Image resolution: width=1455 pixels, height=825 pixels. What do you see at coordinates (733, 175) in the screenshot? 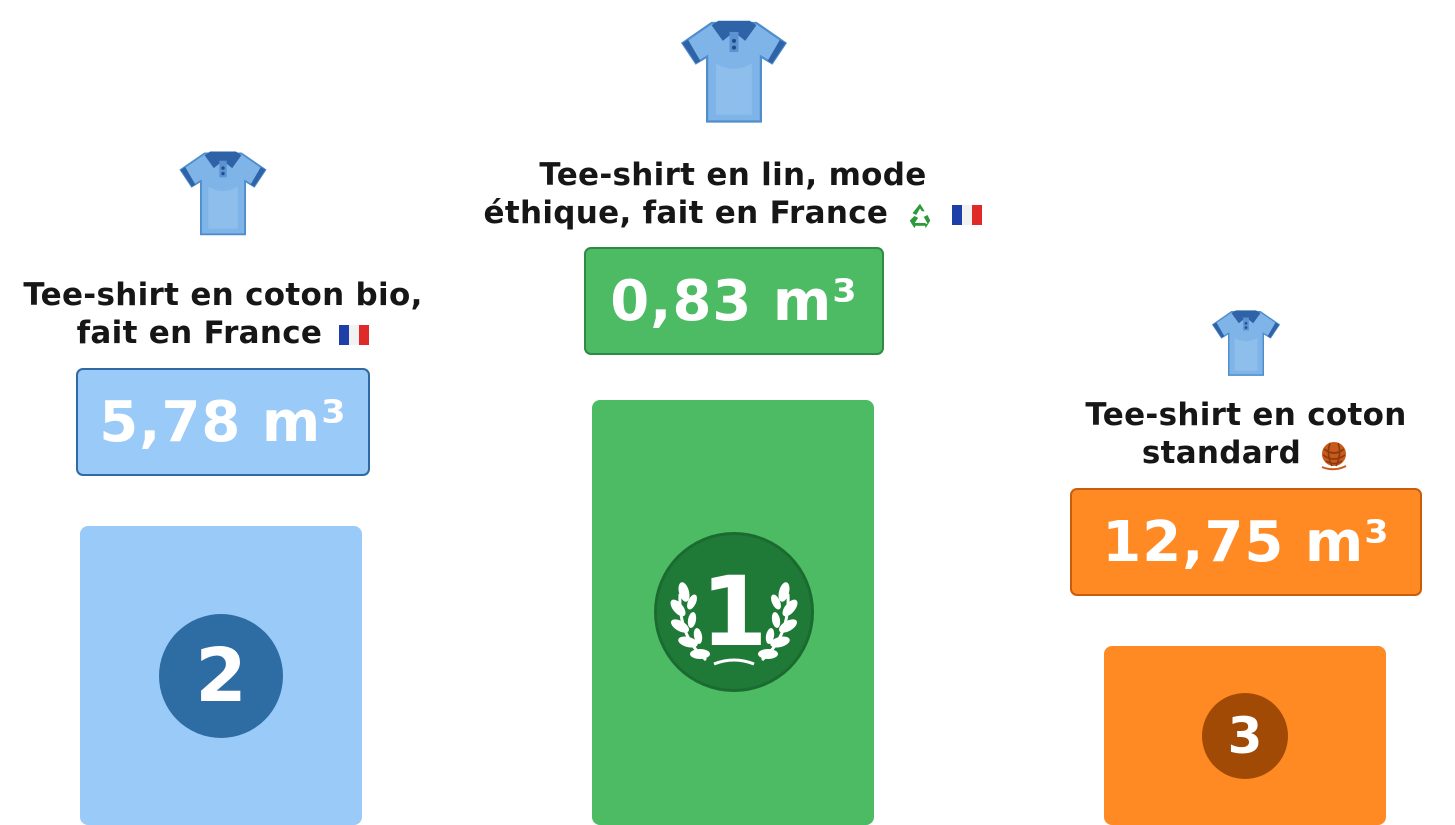
I see `product-title-line-1: Tee-shirt en lin, mode` at bounding box center [733, 175].